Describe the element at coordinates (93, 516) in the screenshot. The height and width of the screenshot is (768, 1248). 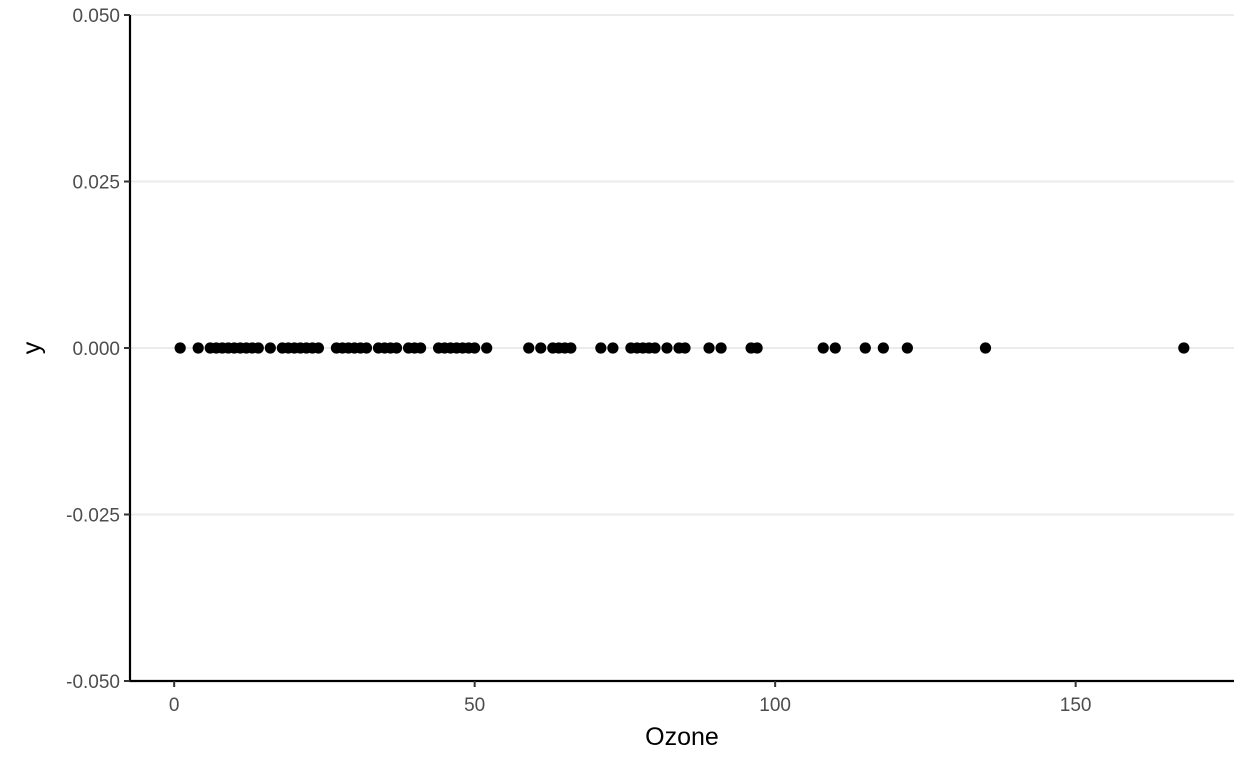
I see `y-tick-label: -0.025` at that location.